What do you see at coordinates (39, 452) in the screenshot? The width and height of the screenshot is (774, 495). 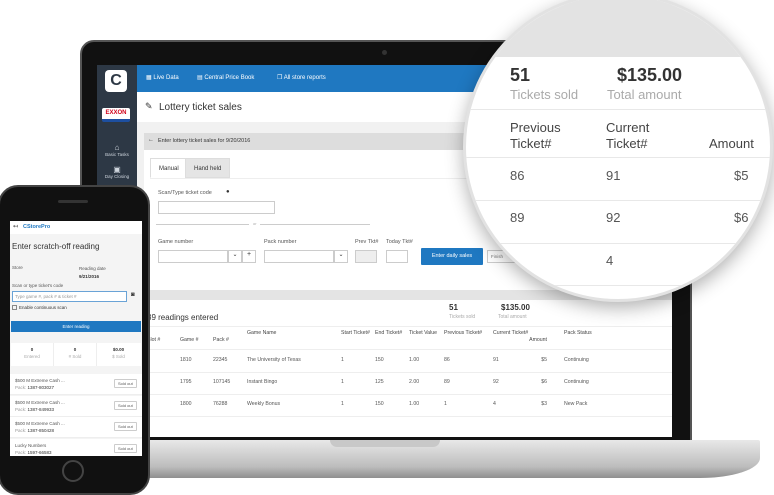 I see `pack-number: 1597-66583` at bounding box center [39, 452].